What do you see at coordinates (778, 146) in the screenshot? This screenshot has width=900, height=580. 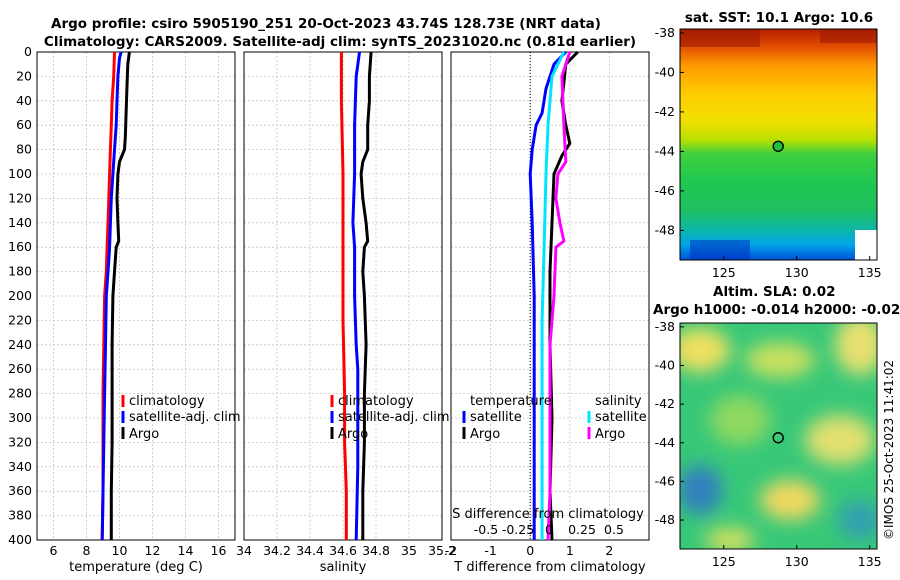 I see `sst-argo-marker` at bounding box center [778, 146].